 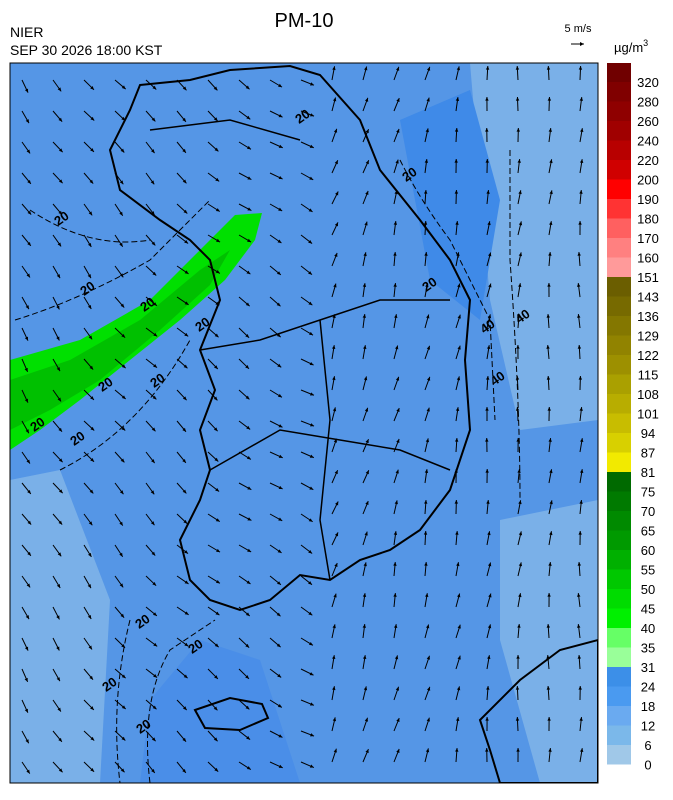 What do you see at coordinates (648, 160) in the screenshot?
I see `colorbar-label: 220` at bounding box center [648, 160].